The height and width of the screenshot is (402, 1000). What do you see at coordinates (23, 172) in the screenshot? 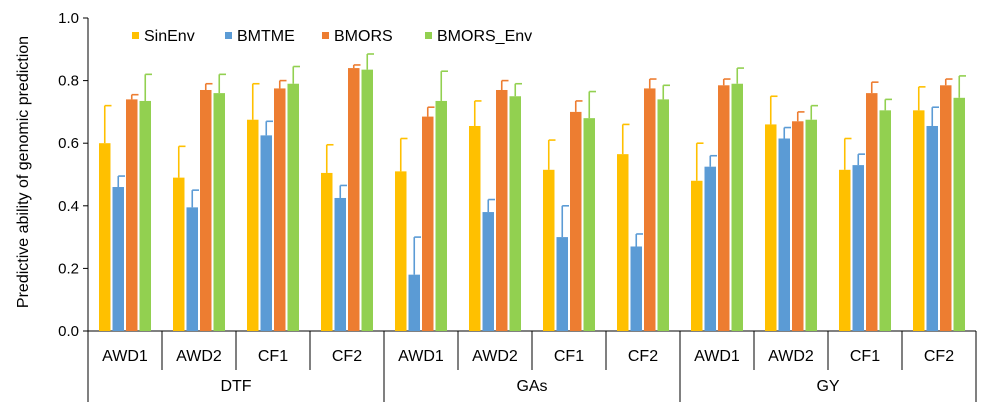
I see `y-axis-title: Predictive ability of genomic prediction` at bounding box center [23, 172].